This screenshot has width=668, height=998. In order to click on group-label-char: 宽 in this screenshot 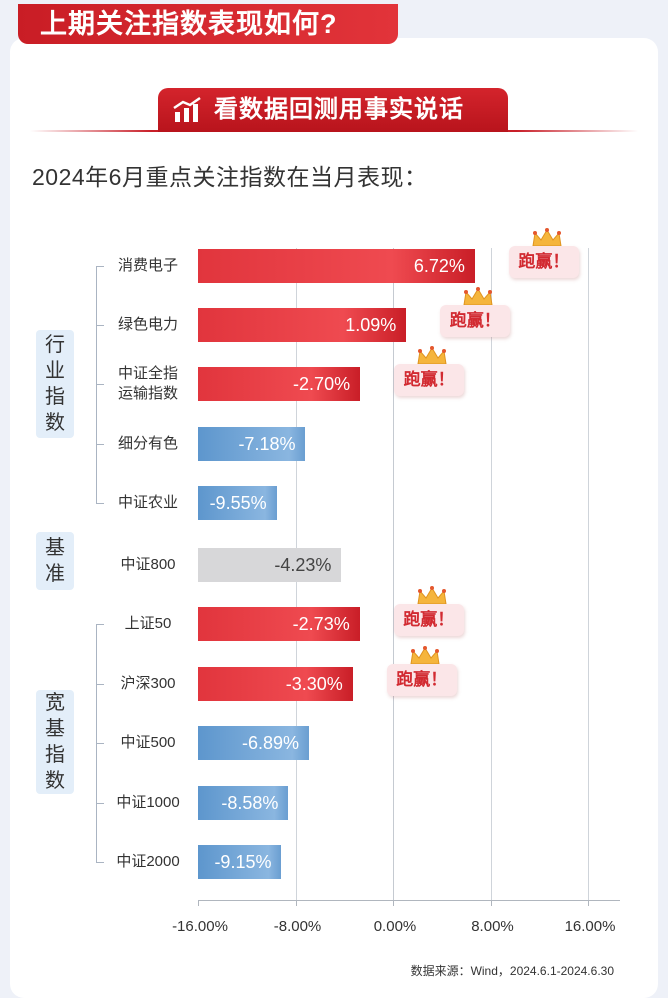, I will do `click(55, 703)`.